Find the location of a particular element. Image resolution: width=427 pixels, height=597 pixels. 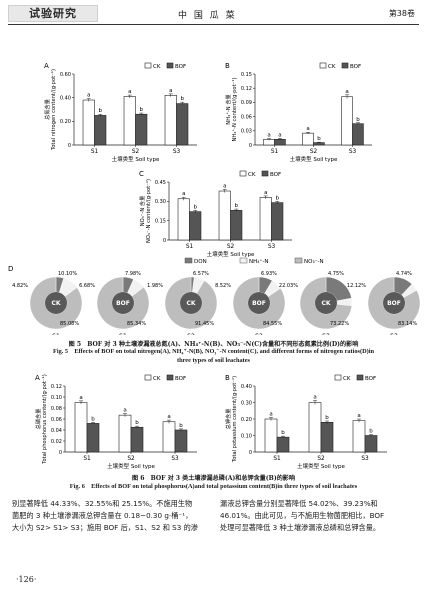

journal-title: 中 国 瓜 菜 is located at coordinates (207, 16).